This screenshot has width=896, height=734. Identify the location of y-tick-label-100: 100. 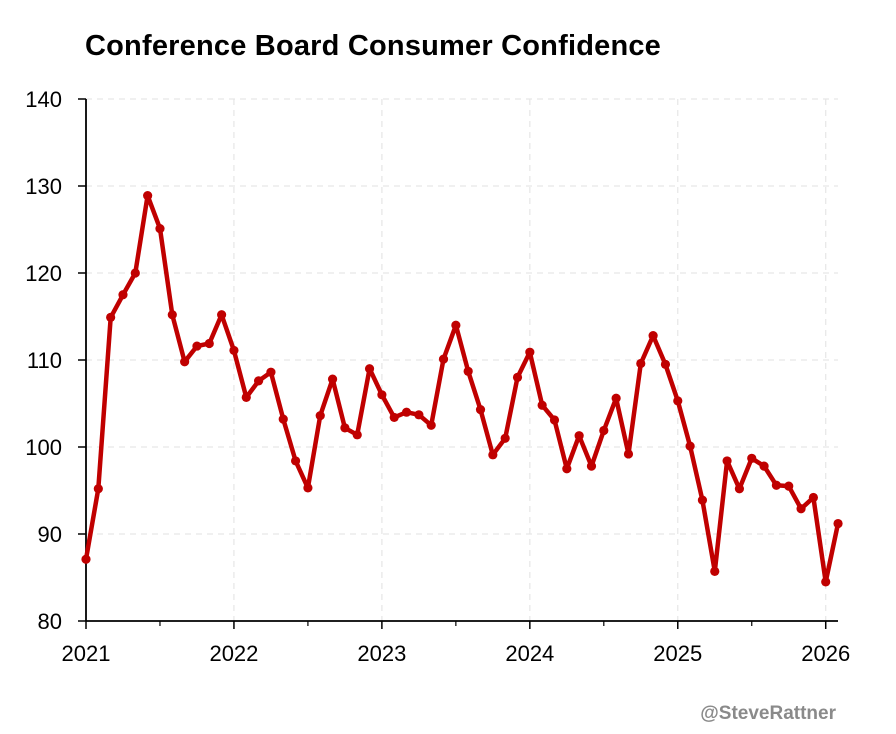
(43, 447).